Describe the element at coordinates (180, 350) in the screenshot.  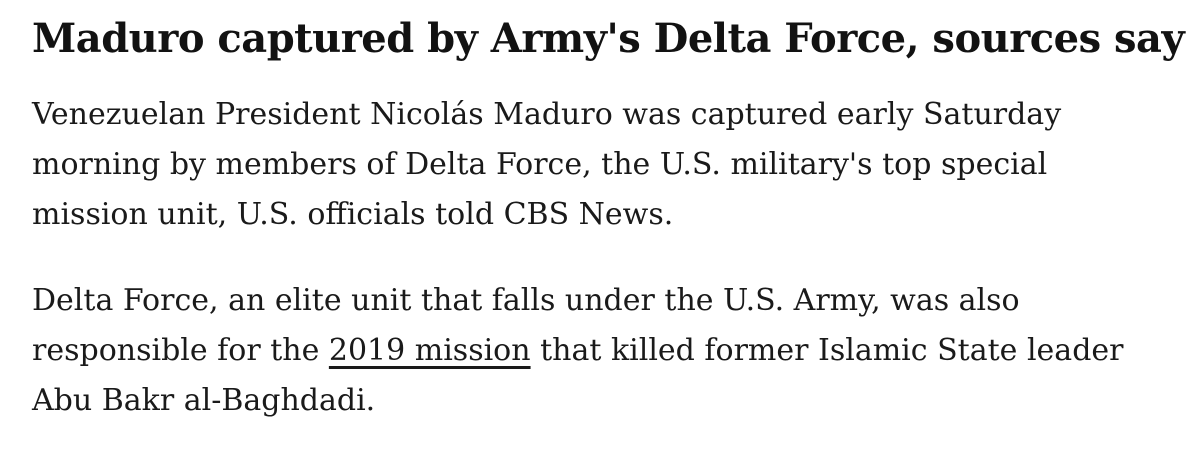
I see `text-segment: responsible for the` at that location.